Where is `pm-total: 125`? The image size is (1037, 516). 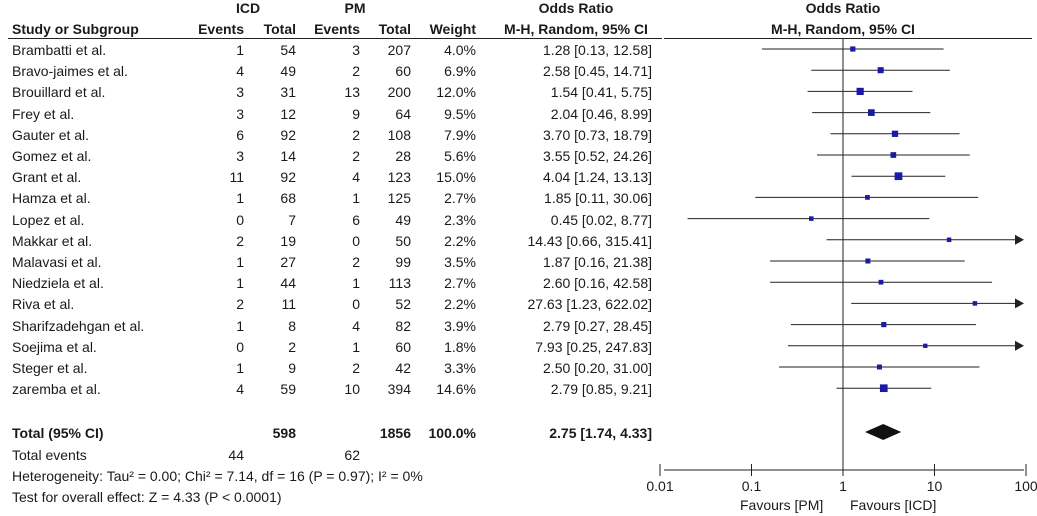 pm-total: 125 is located at coordinates (399, 198).